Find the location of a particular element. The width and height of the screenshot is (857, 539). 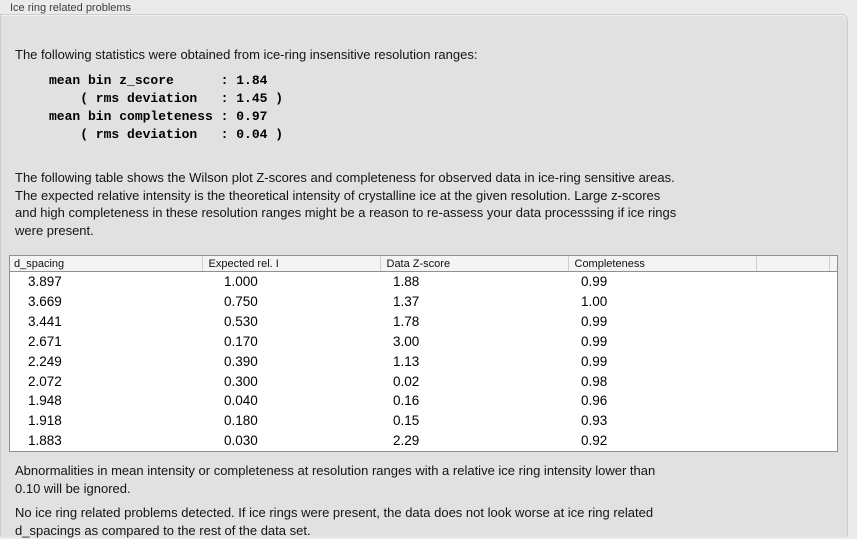

table-row: 2.249 0.390 1.13 0.99 is located at coordinates (423, 362).